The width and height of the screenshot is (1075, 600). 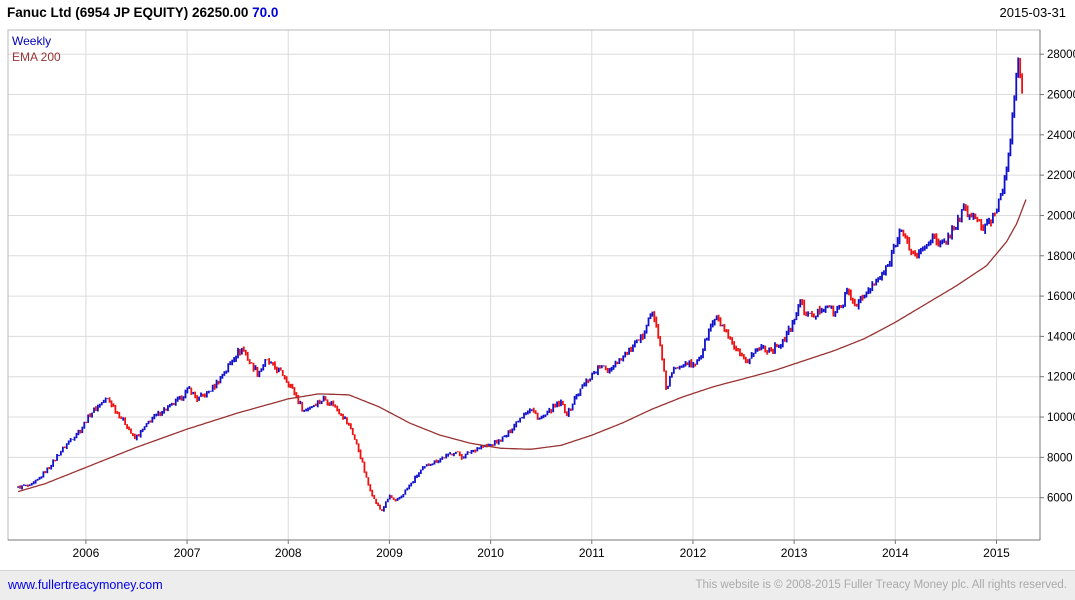 I want to click on y-axis-label: 26000, so click(x=1061, y=96).